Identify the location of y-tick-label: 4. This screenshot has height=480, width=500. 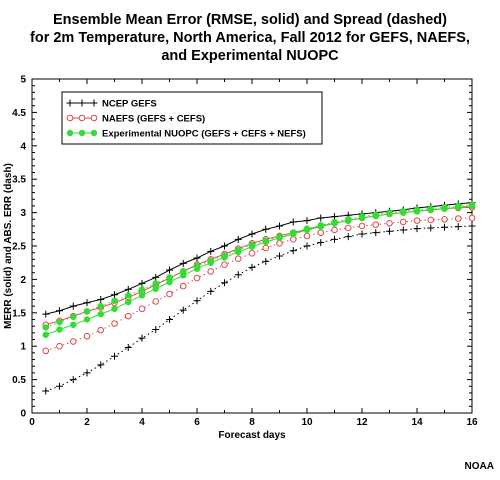
(23, 146).